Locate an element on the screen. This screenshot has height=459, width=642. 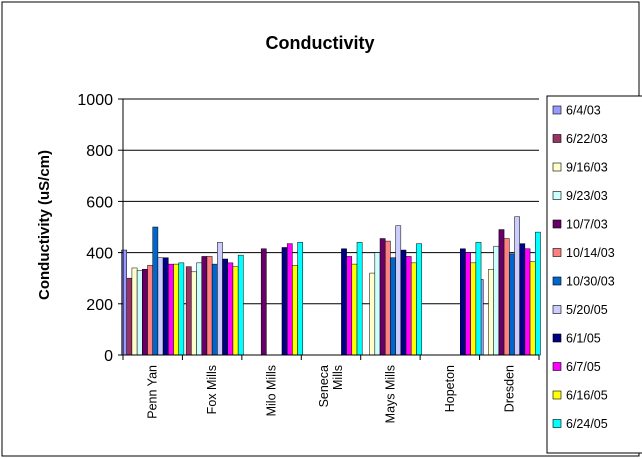
bar-s8-c5 is located at coordinates (463, 302).